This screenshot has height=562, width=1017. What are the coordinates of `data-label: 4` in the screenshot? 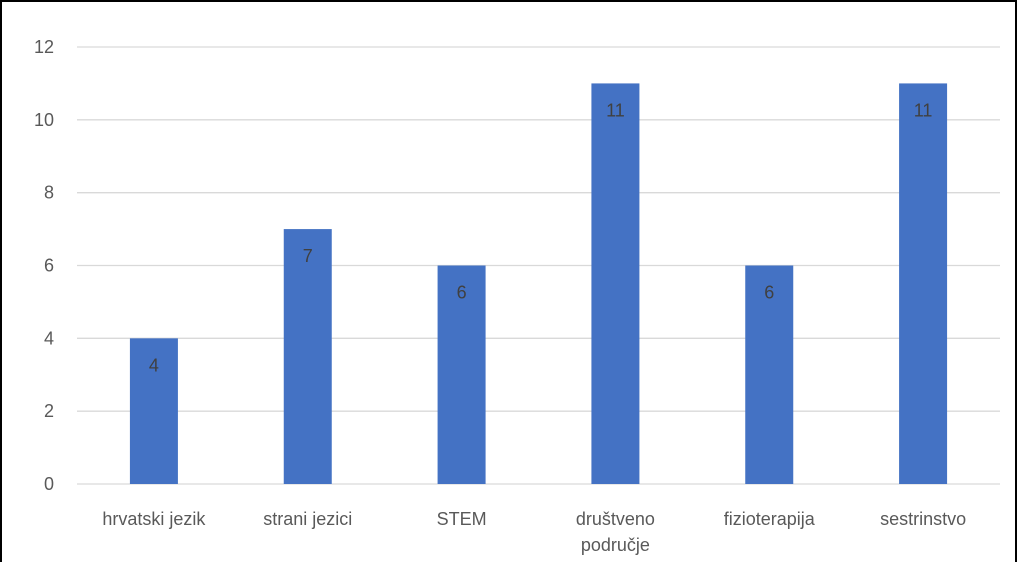 It's located at (154, 365).